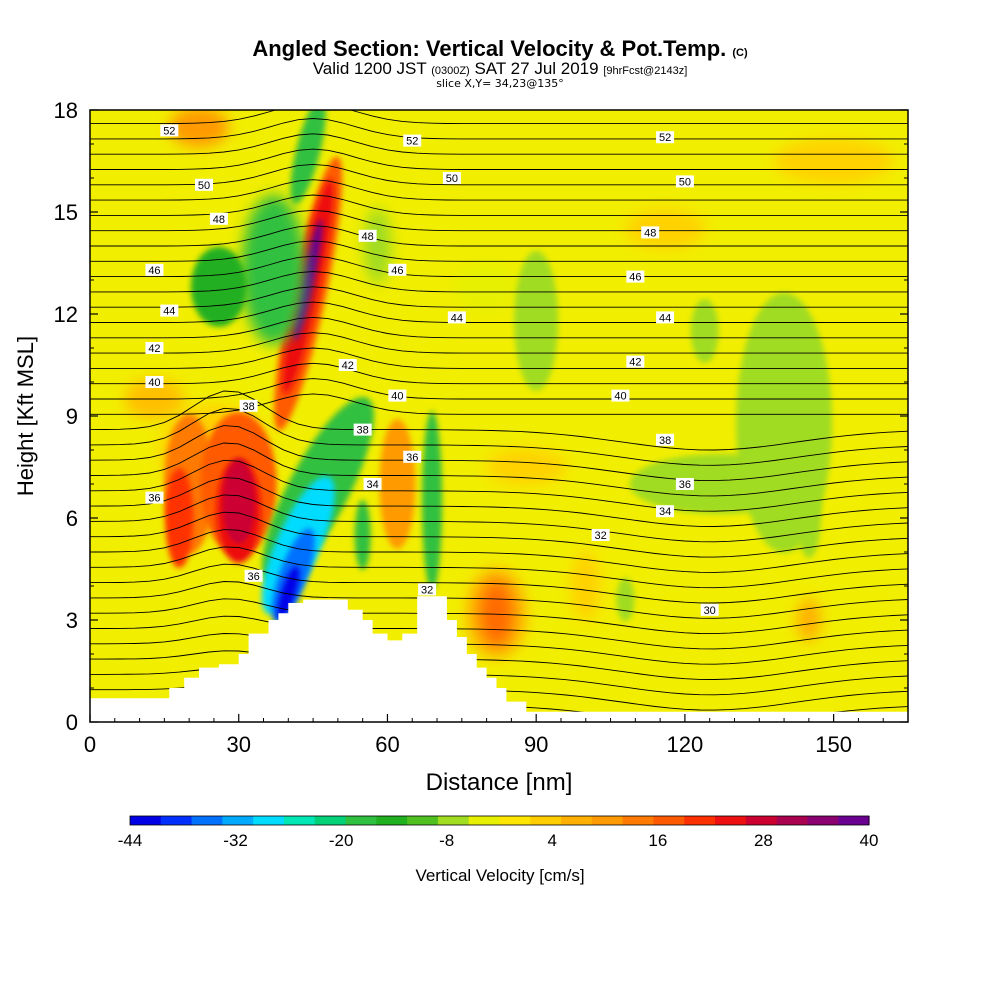  Describe the element at coordinates (427, 589) in the screenshot. I see `contour-label: 32` at that location.